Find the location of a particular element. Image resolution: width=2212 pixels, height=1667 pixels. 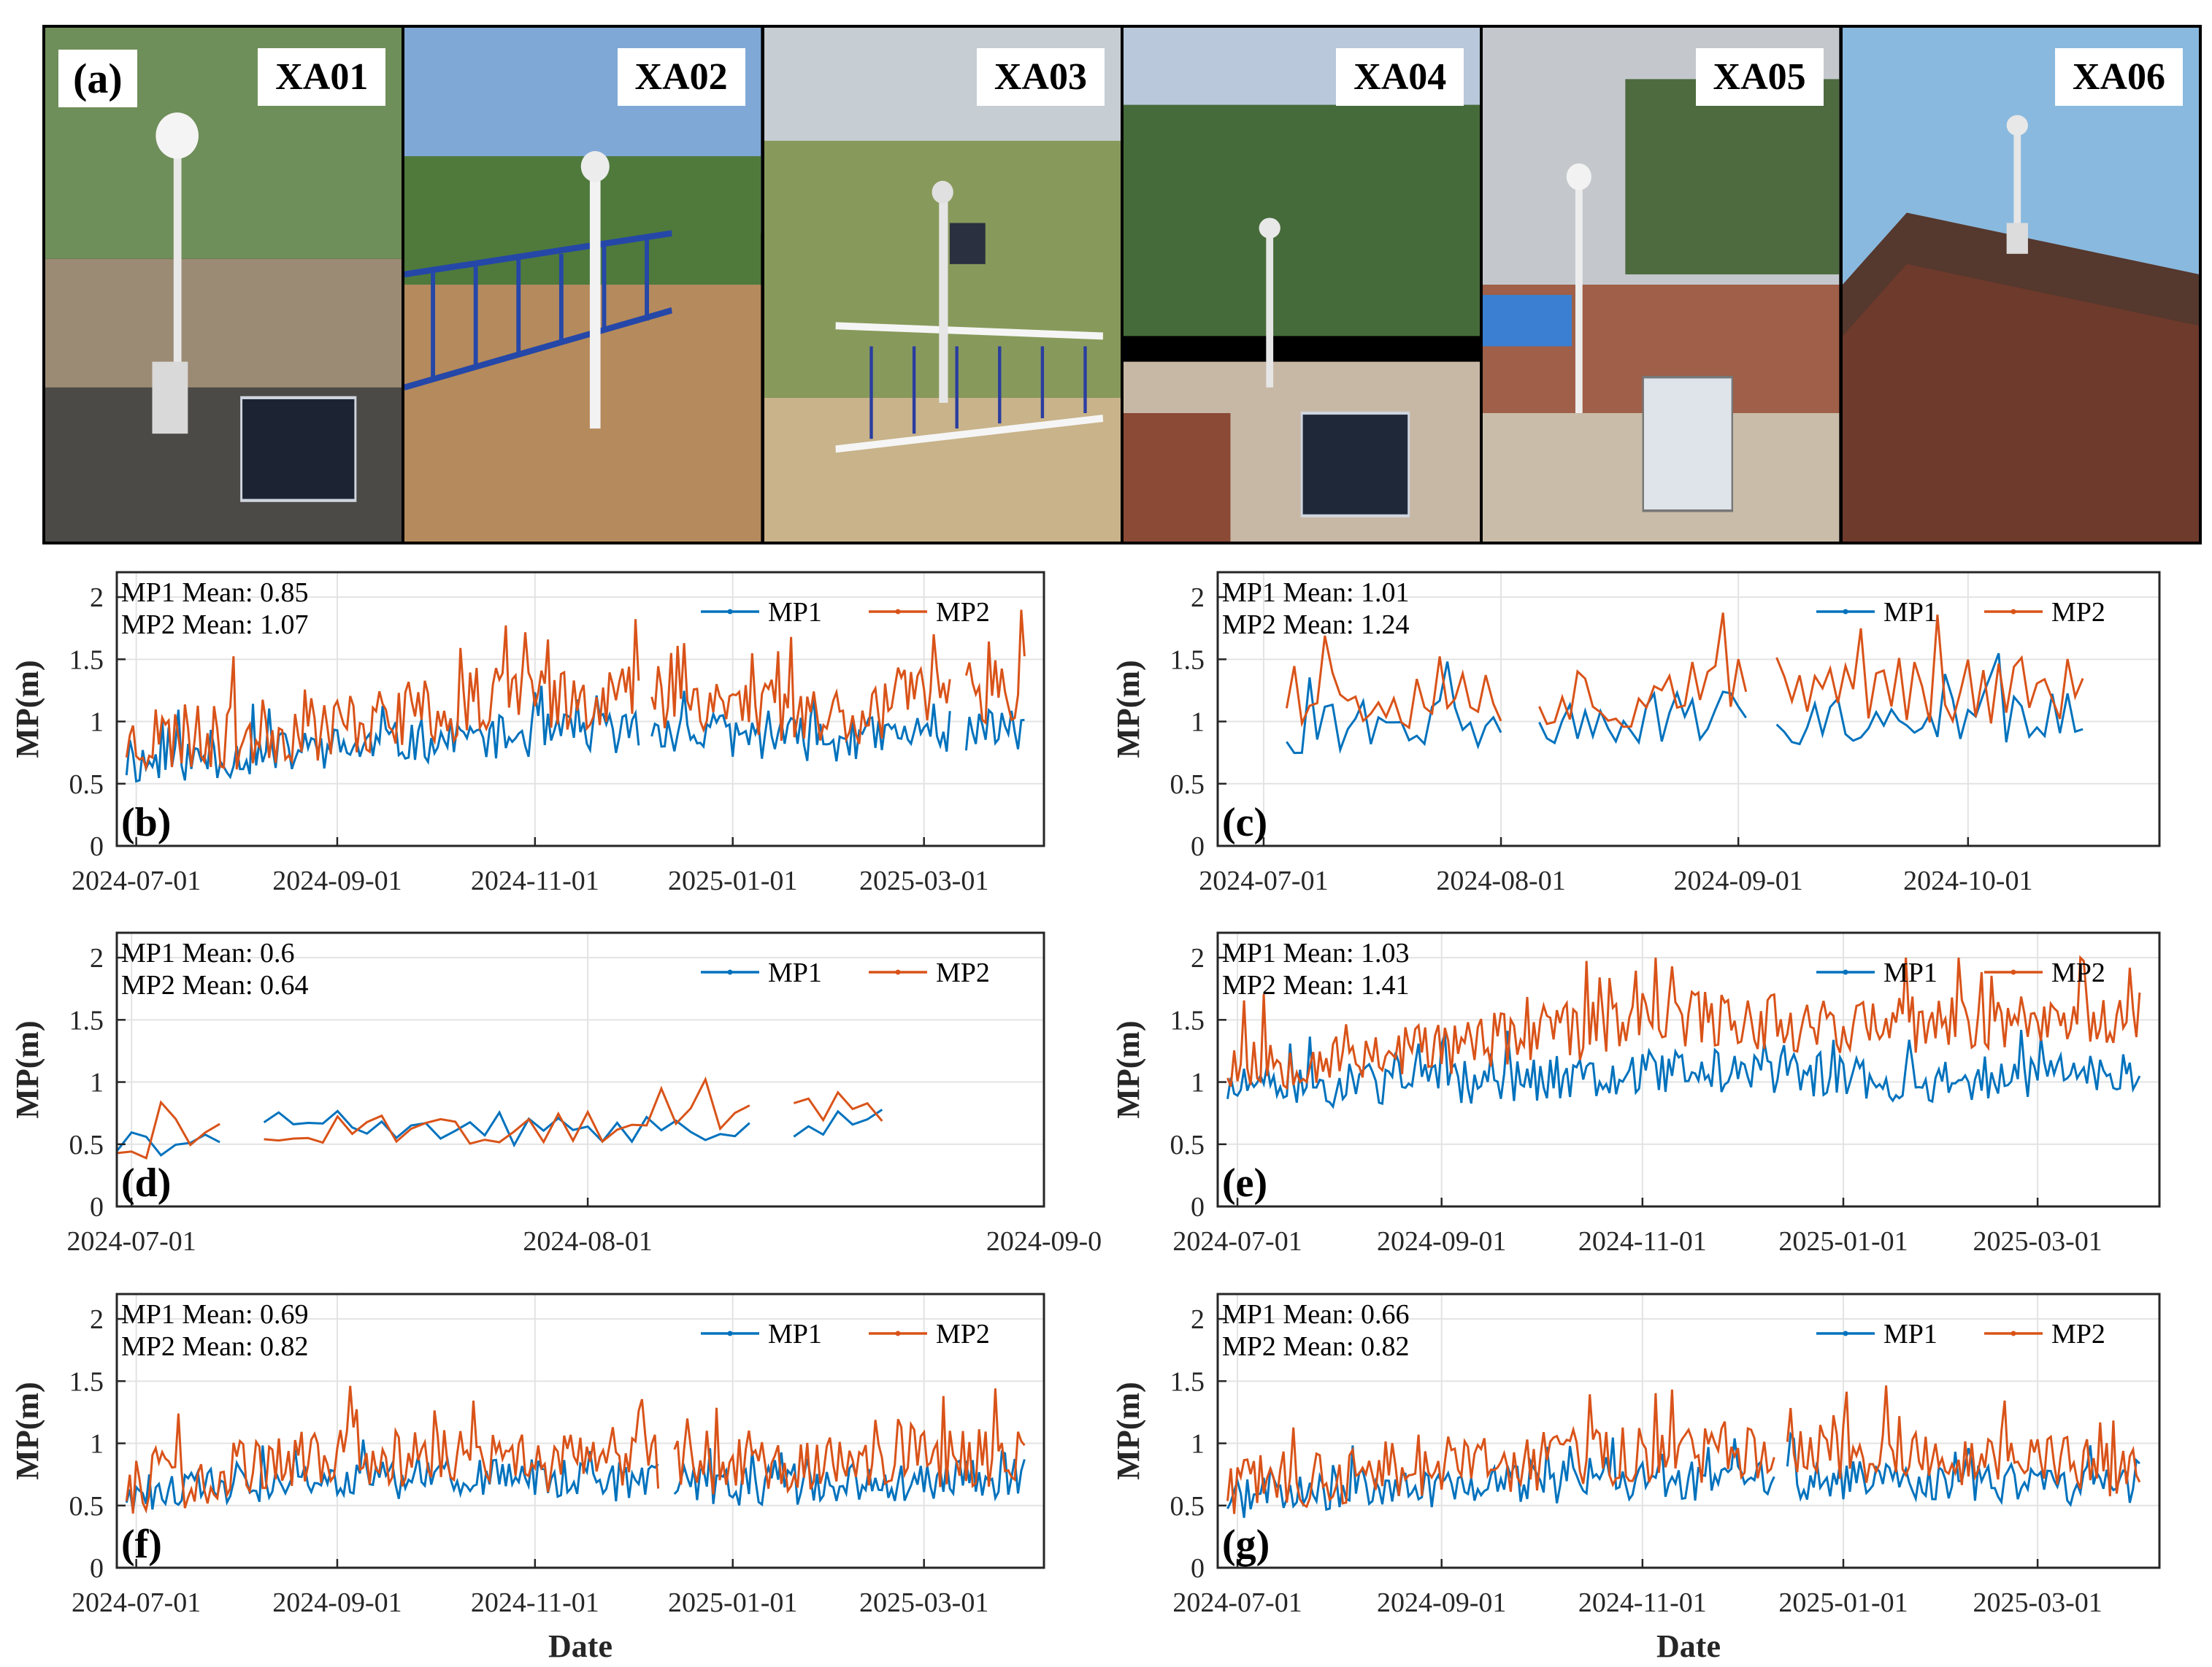

site-label-XA04: XA04 is located at coordinates (1400, 77).